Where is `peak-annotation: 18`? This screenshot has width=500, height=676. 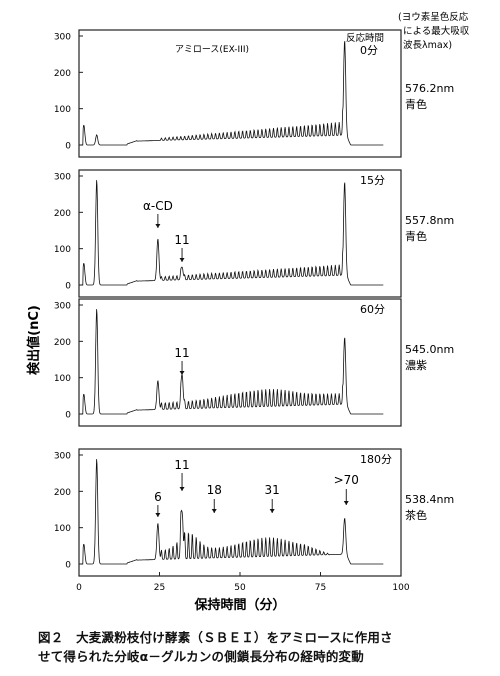 peak-annotation: 18 is located at coordinates (214, 490).